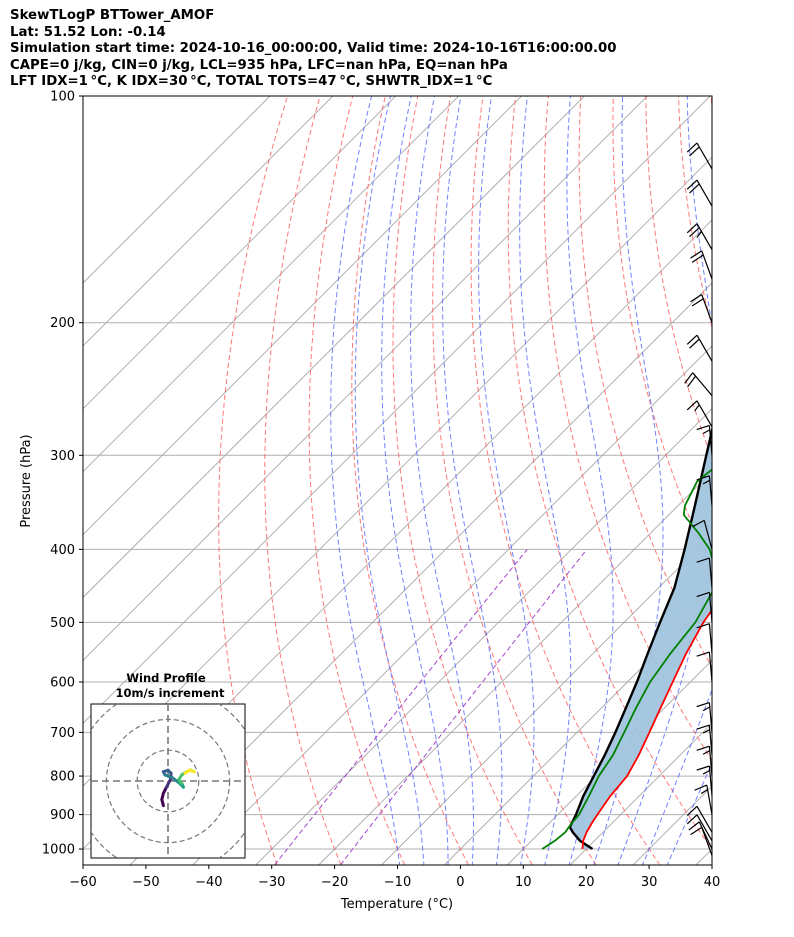 This screenshot has height=937, width=794. I want to click on x-tick-label: −50, so click(145, 882).